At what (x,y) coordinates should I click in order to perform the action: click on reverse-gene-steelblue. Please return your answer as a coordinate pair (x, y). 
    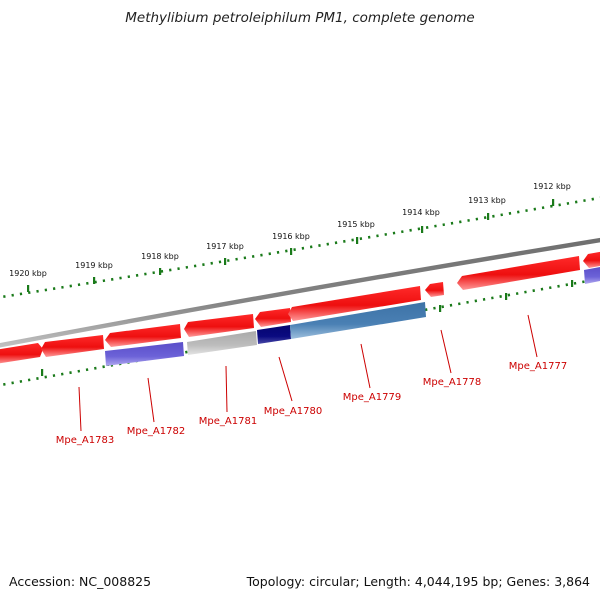
    Looking at the image, I should click on (358, 320).